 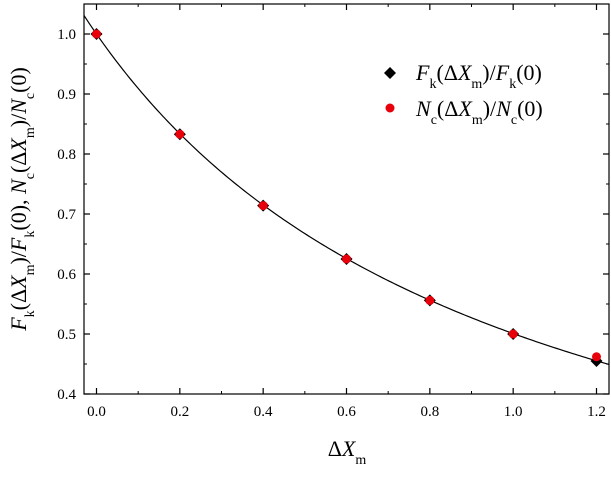 What do you see at coordinates (263, 412) in the screenshot?
I see `x-tick-label: 0.4` at bounding box center [263, 412].